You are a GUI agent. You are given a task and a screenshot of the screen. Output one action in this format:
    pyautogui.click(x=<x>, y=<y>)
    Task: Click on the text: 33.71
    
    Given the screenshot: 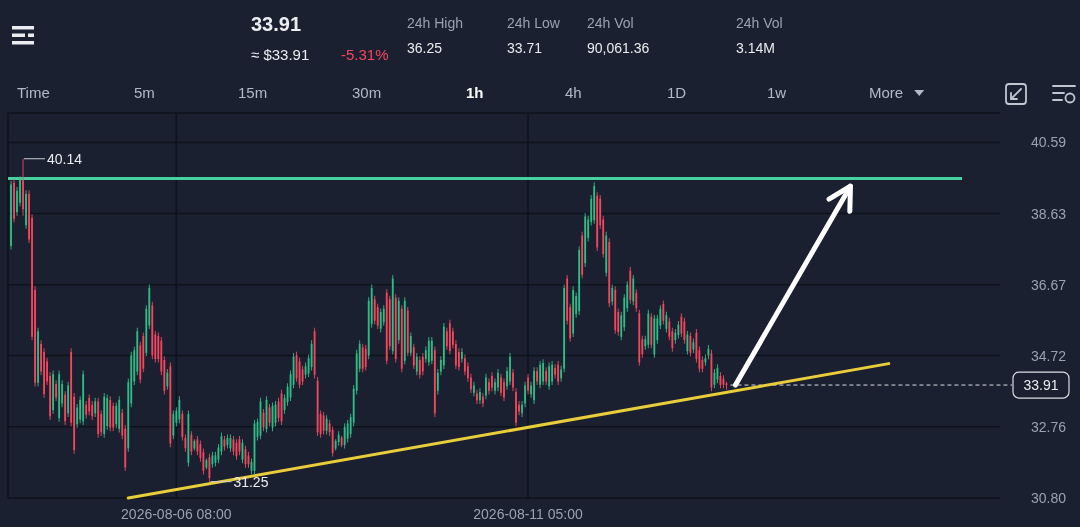 What is the action you would take?
    pyautogui.click(x=525, y=47)
    